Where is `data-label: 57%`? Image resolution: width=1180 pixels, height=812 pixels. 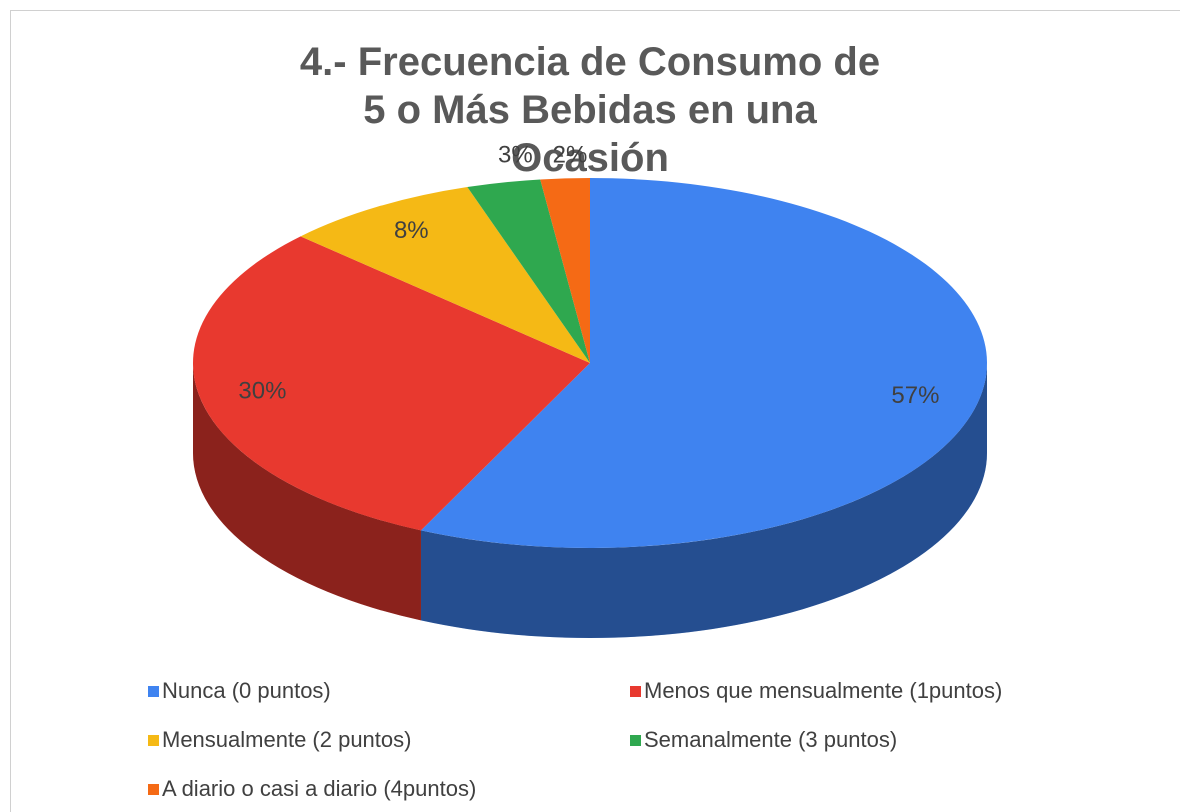
data-label: 57% is located at coordinates (915, 395).